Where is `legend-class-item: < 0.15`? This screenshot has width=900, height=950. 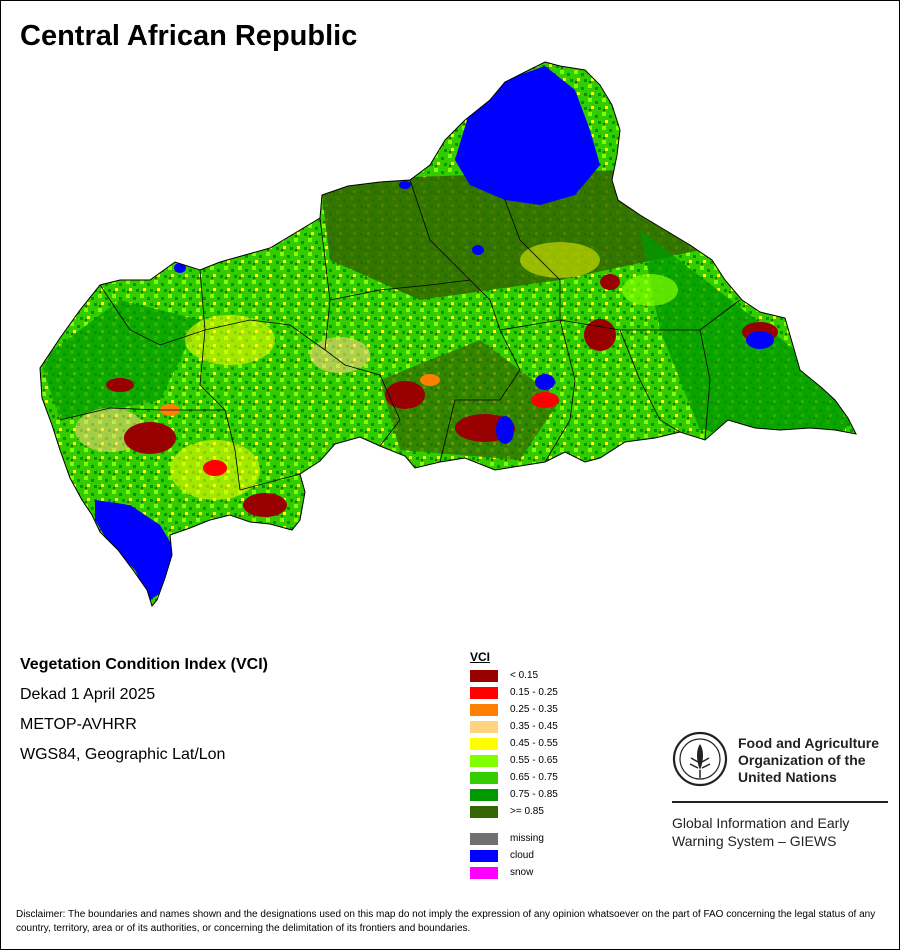 legend-class-item: < 0.15 is located at coordinates (514, 675).